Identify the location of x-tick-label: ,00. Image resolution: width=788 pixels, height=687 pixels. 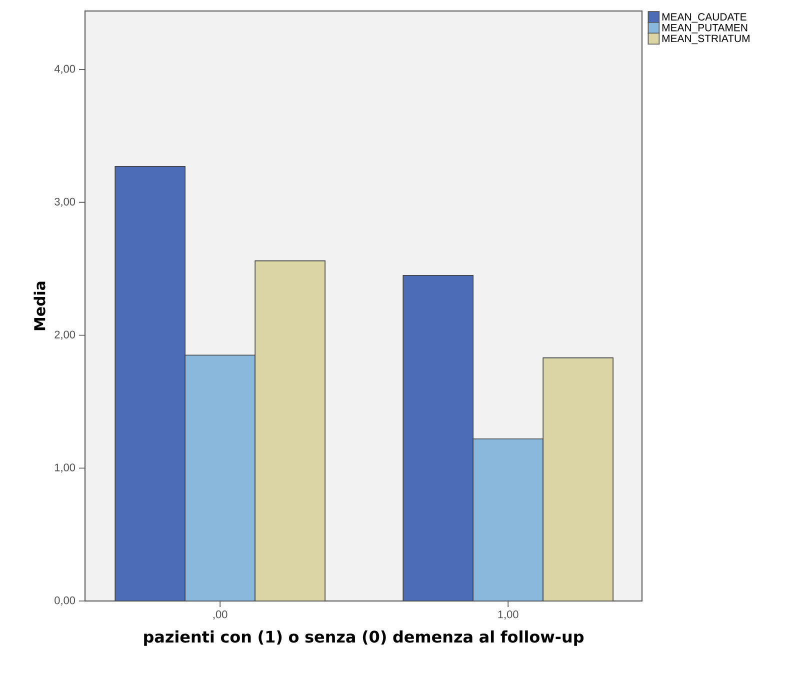
(220, 615).